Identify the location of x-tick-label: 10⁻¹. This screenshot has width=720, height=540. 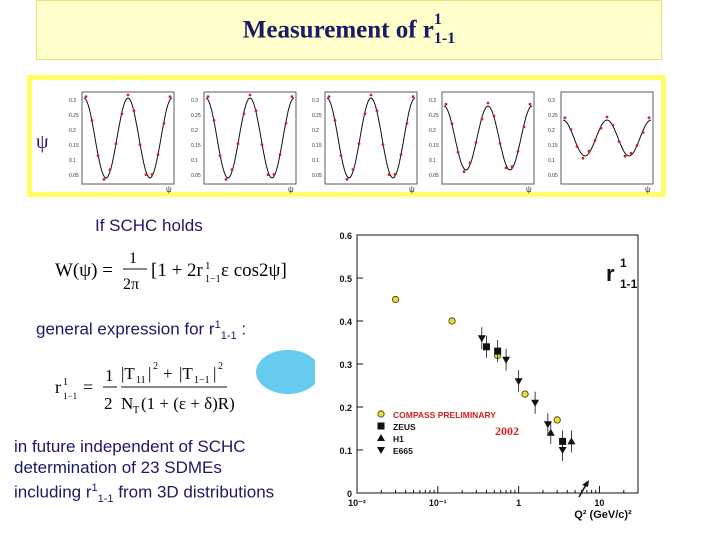
(438, 503).